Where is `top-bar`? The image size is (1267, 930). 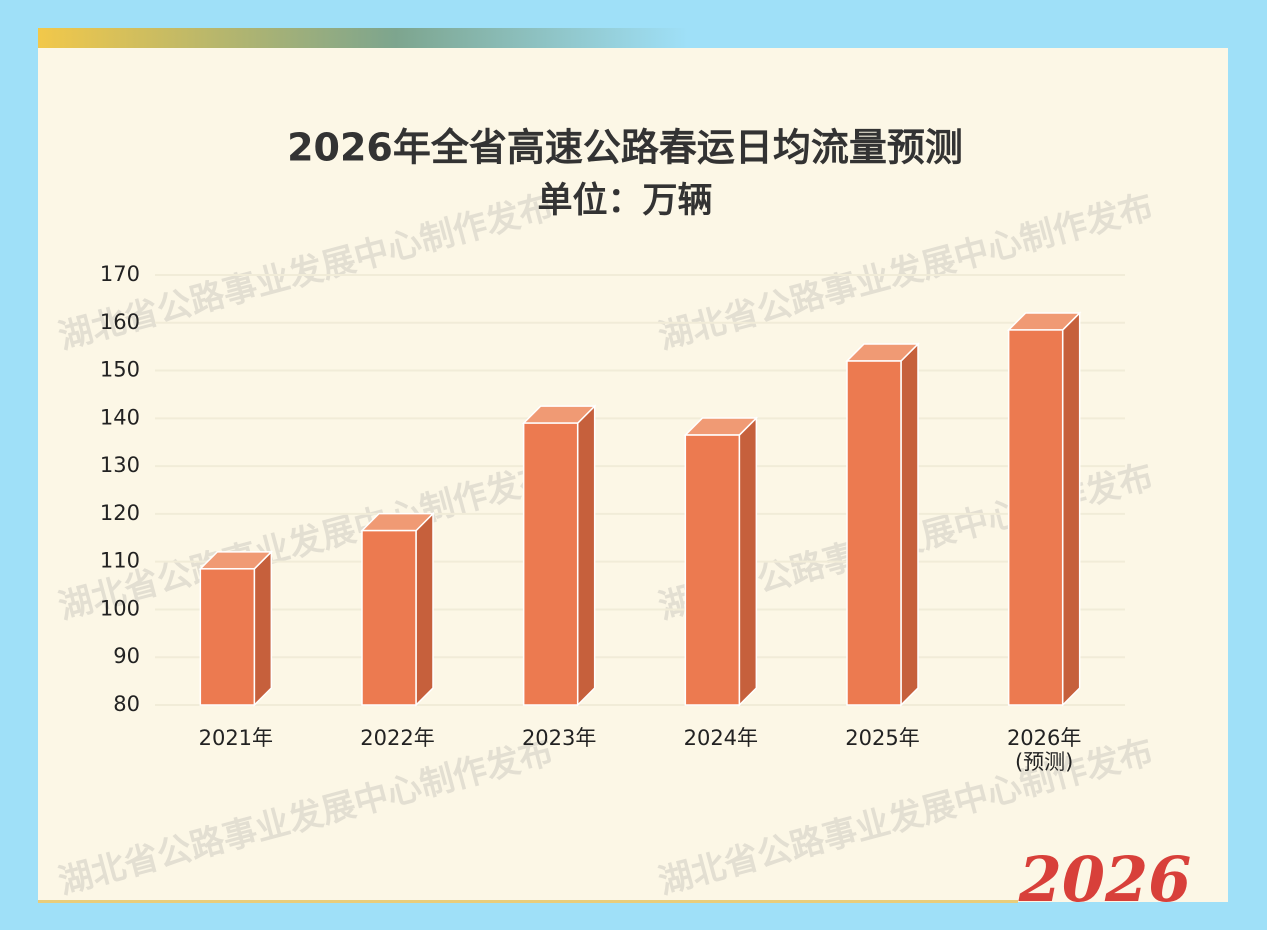
top-bar is located at coordinates (363, 38).